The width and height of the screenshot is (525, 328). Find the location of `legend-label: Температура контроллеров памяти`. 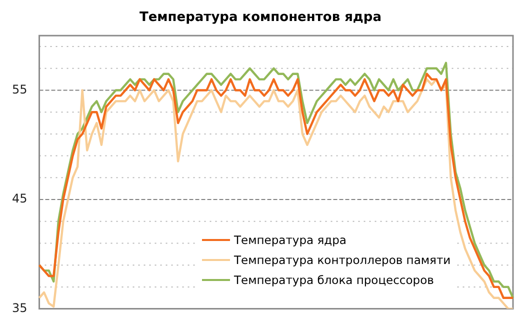

legend-label: Температура контроллеров памяти is located at coordinates (342, 260).